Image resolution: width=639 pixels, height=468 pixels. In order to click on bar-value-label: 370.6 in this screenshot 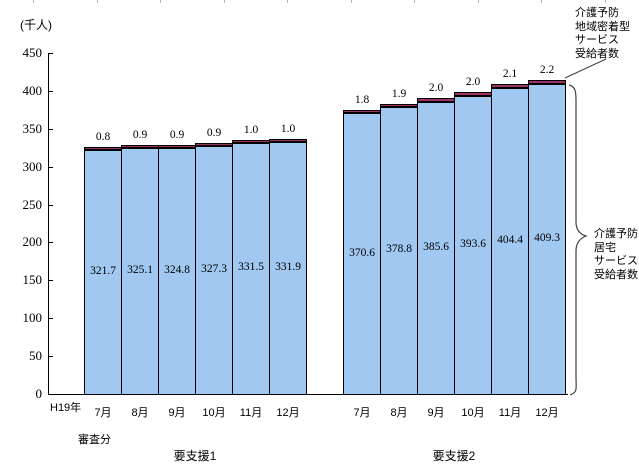, I will do `click(362, 252)`.